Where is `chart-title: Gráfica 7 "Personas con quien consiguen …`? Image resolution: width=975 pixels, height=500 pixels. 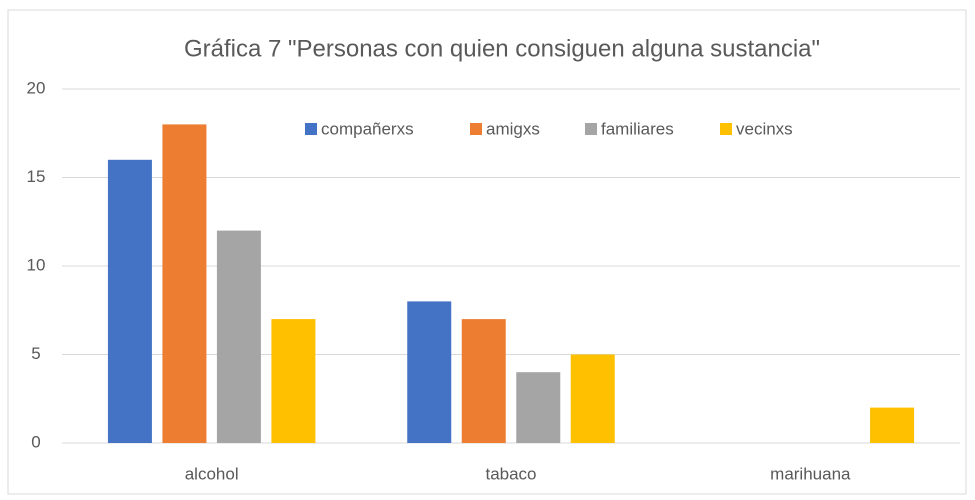
chart-title: Gráfica 7 "Personas con quien consiguen … is located at coordinates (502, 48).